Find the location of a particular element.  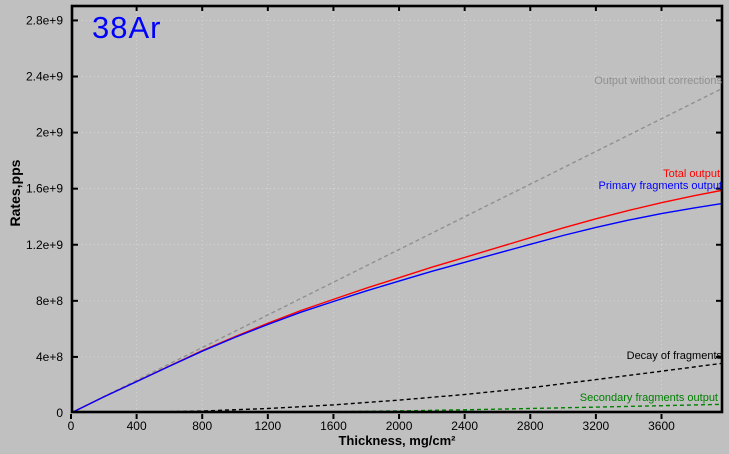

y-tick-label: 2.8e+9 is located at coordinates (44, 20).